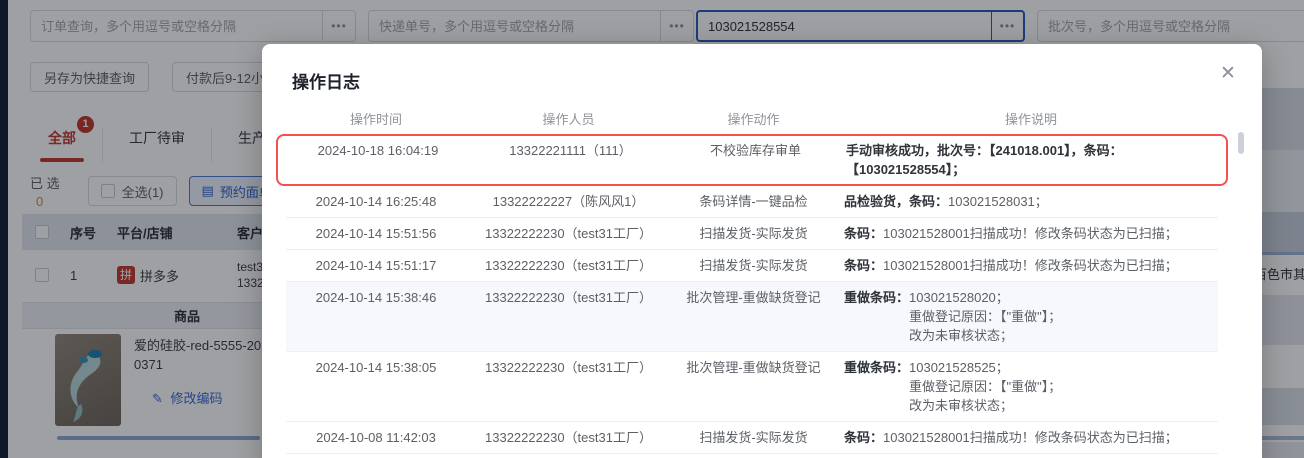 This screenshot has height=458, width=1304. Describe the element at coordinates (1030, 119) in the screenshot. I see `col-header-description: 操作说明` at that location.